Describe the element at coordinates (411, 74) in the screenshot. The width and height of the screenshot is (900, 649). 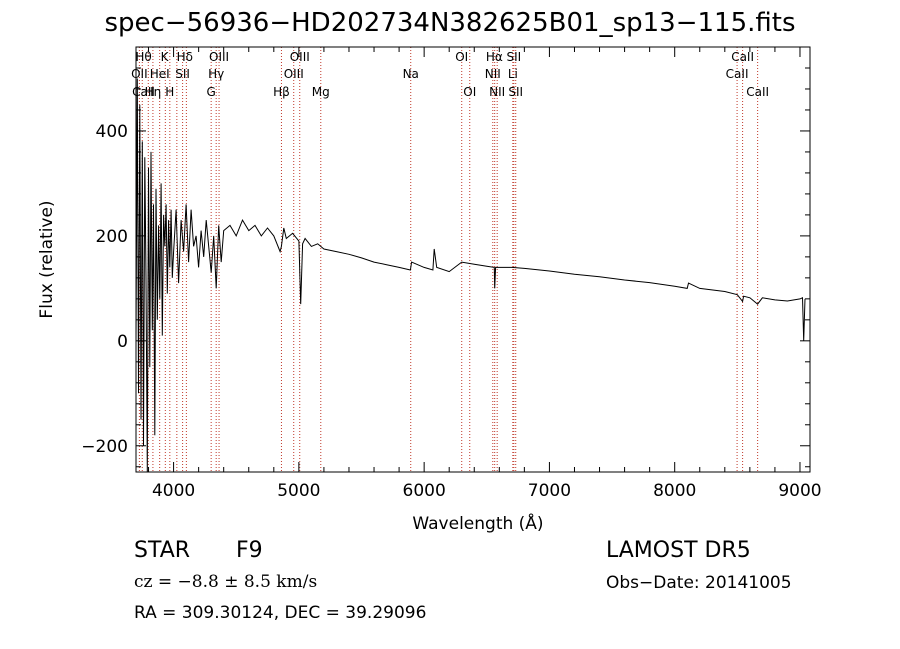
I see `spectral-line-label: Na` at that location.